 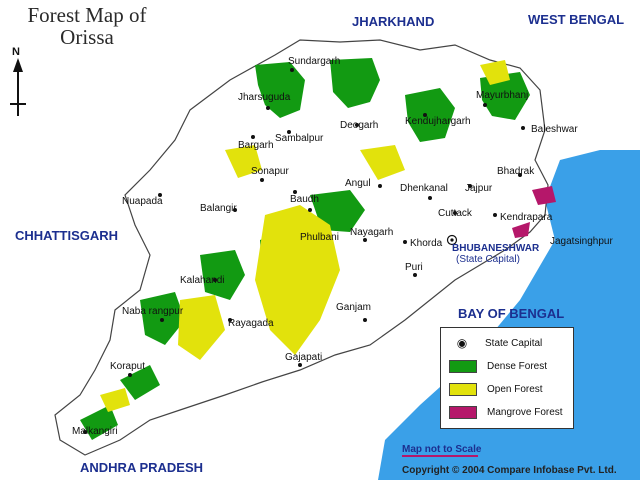 I want to click on district-label: Koraput, so click(x=128, y=366).